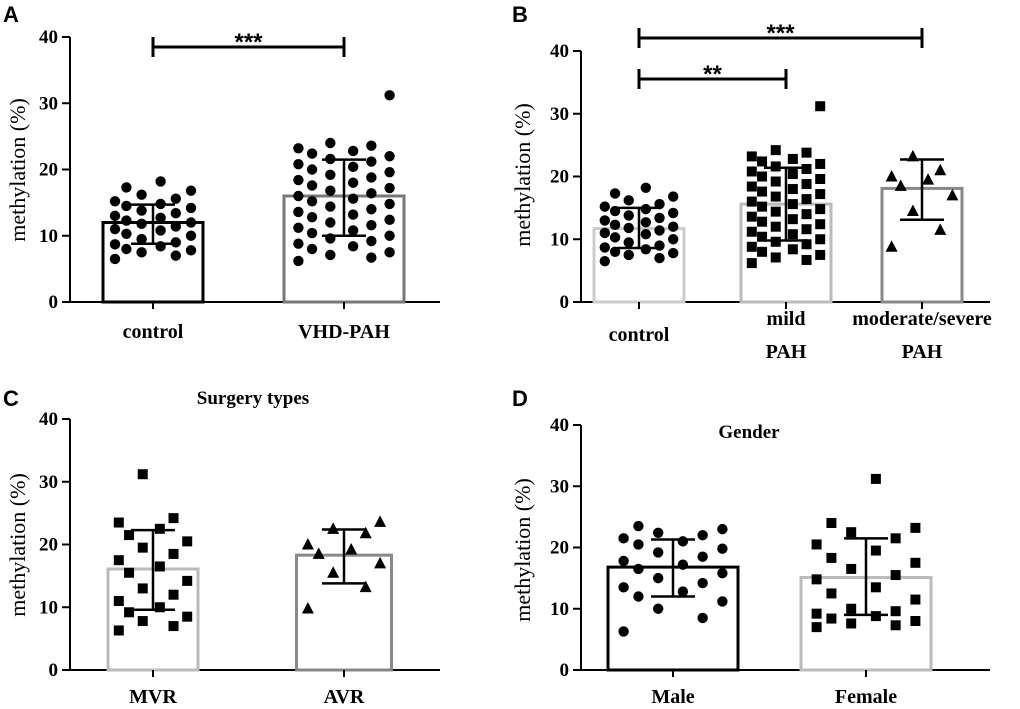  What do you see at coordinates (712, 74) in the screenshot?
I see `significance-label: **` at bounding box center [712, 74].